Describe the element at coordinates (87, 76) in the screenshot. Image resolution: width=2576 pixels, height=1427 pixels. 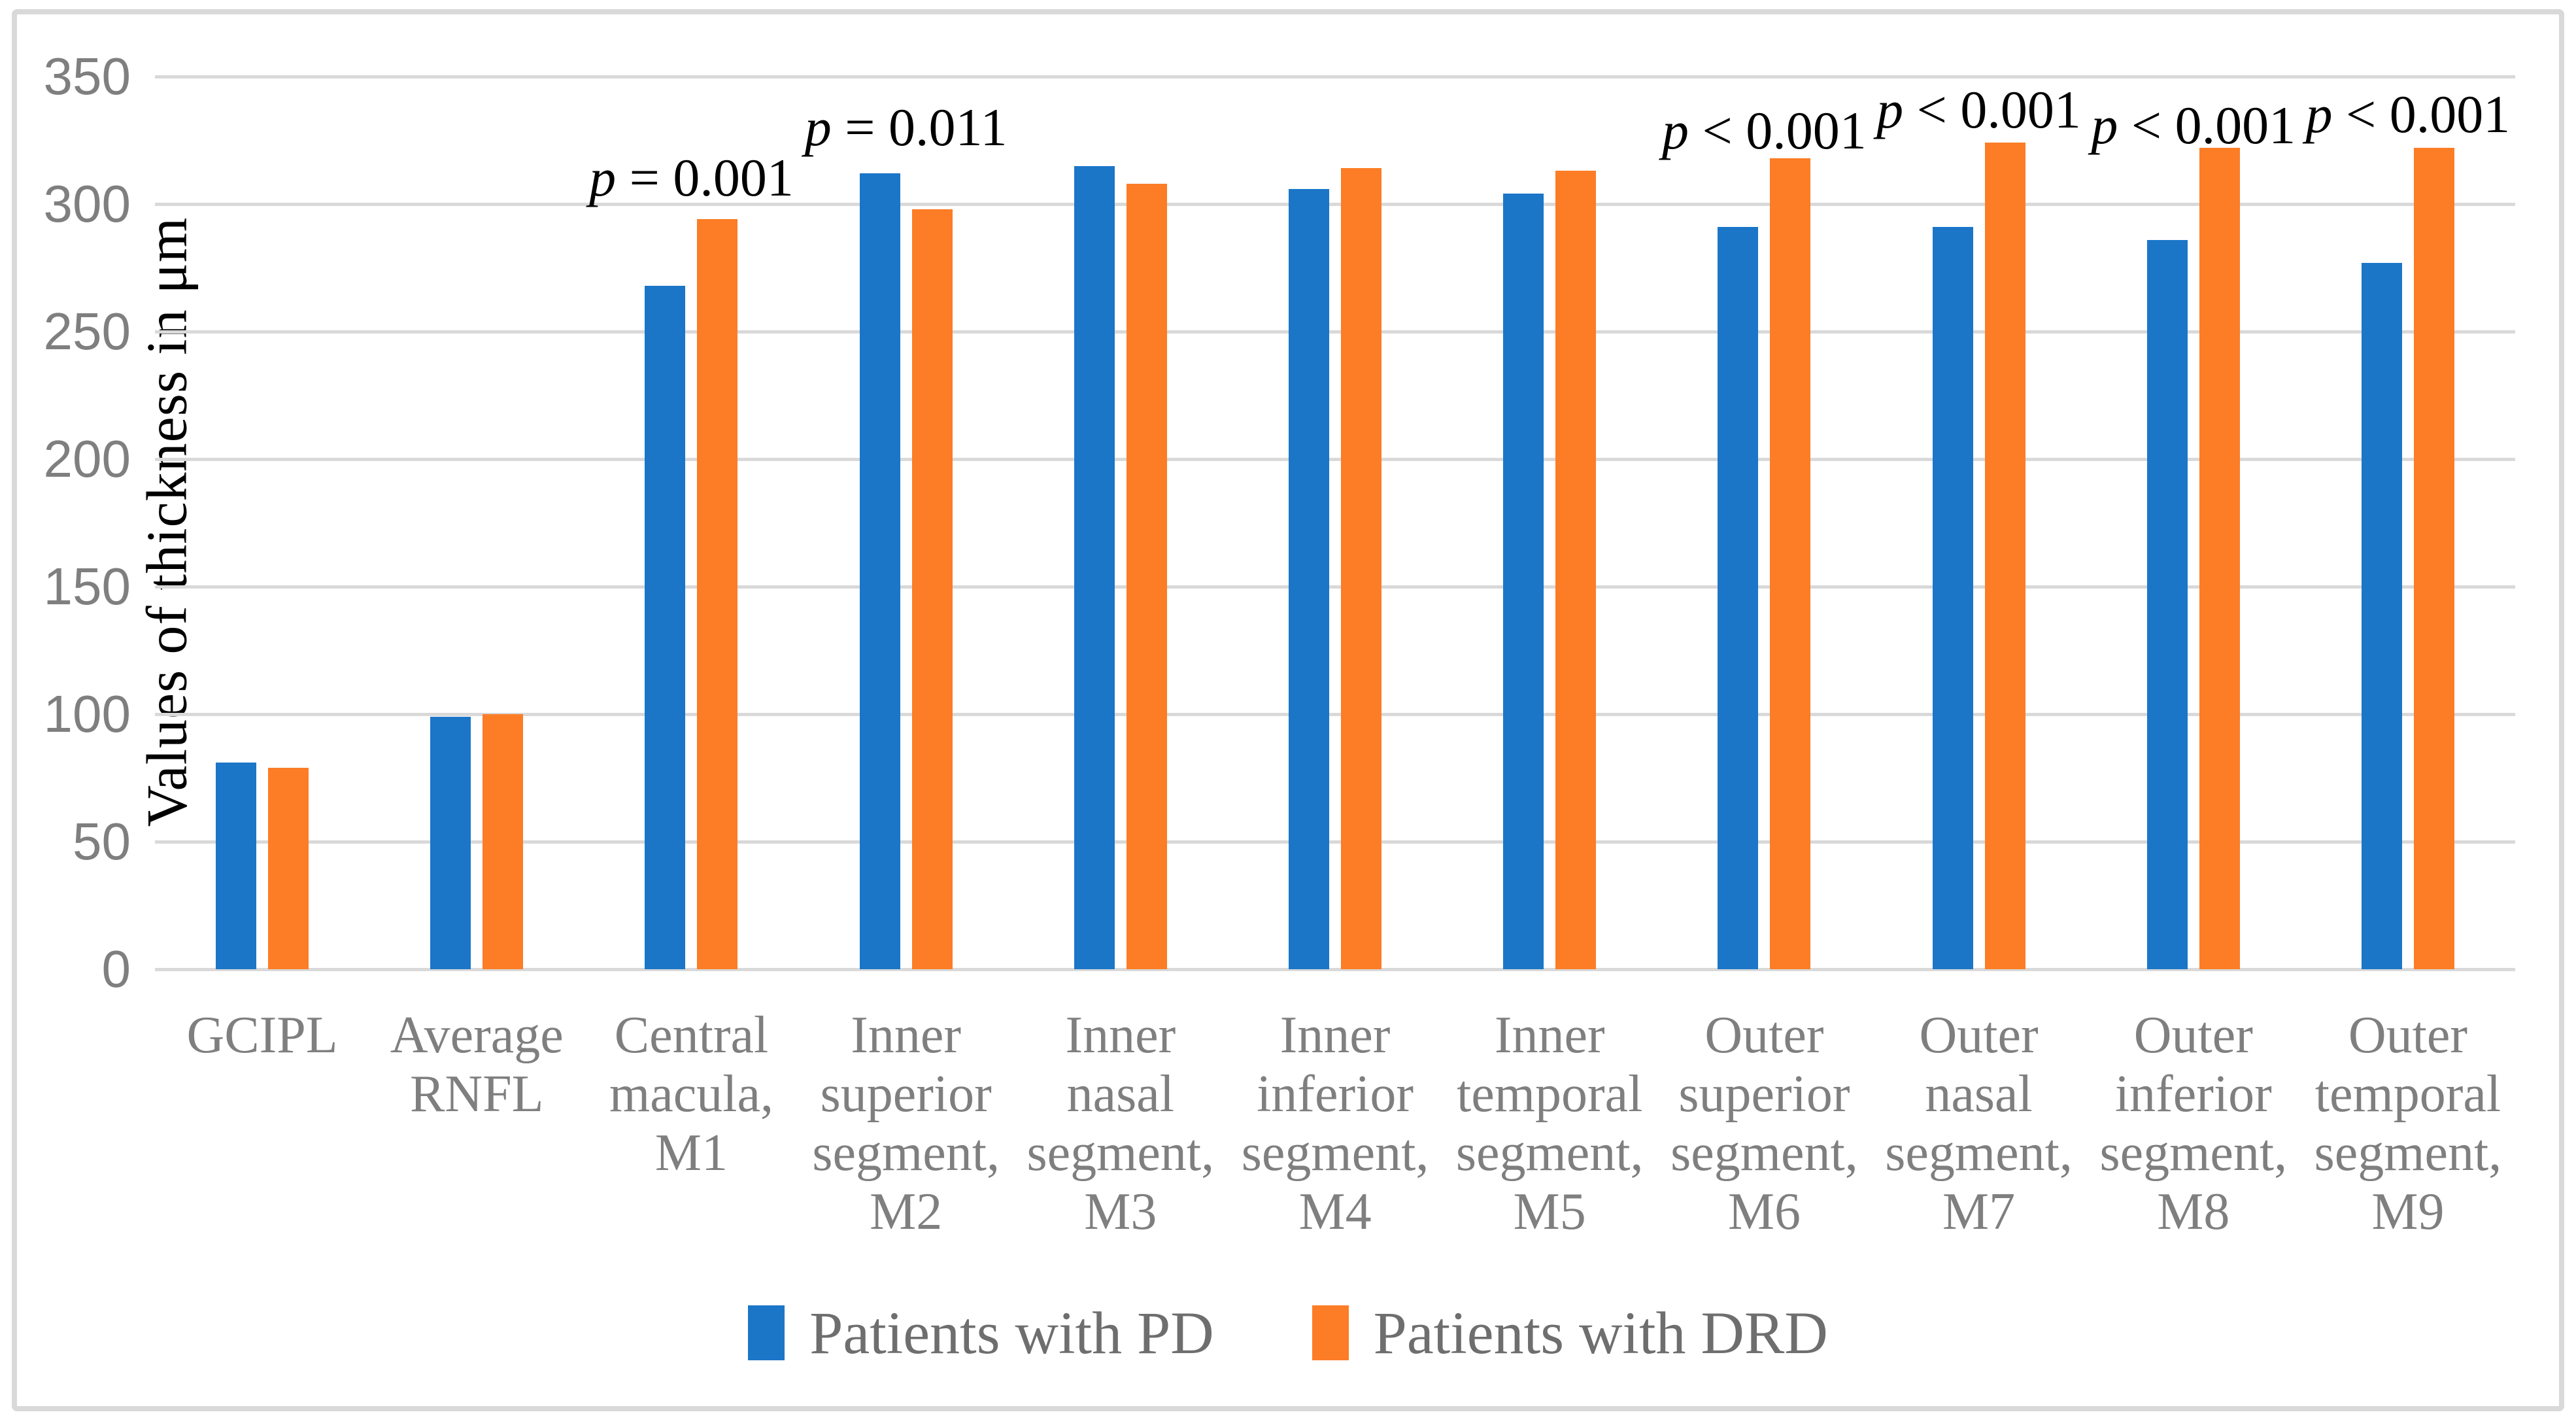
I see `y-tick-label-350: 350` at that location.